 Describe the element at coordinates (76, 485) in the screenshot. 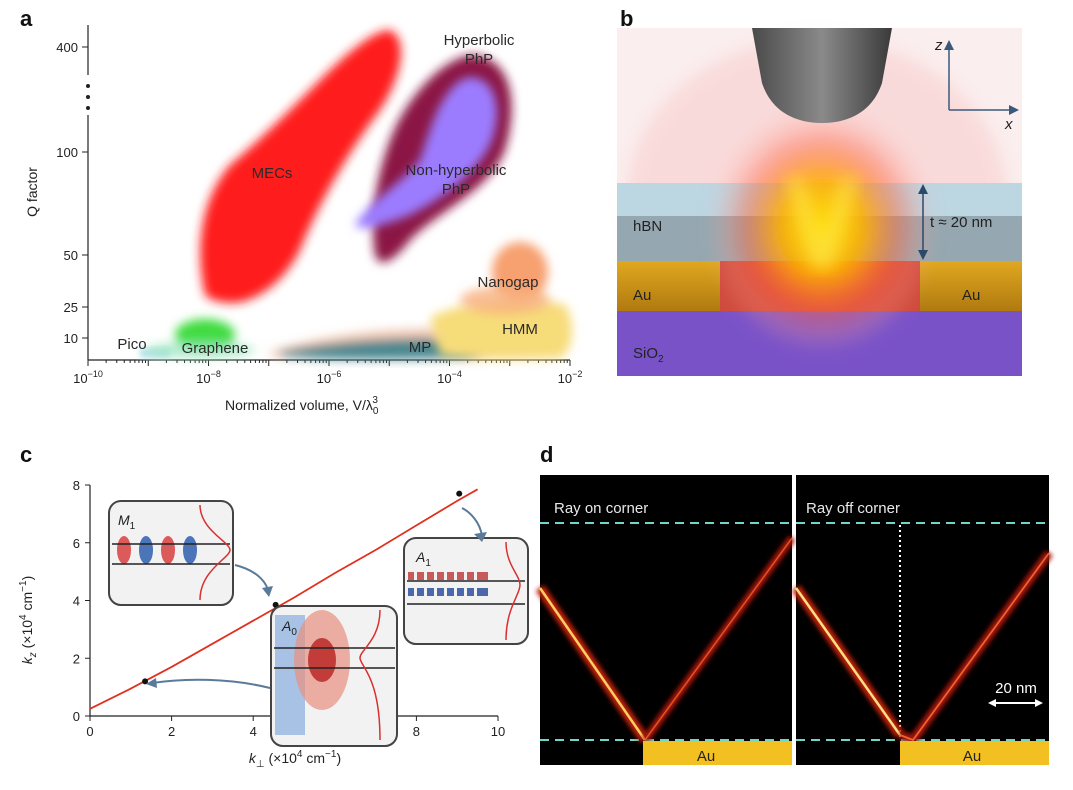

I see `ytick-c: 8` at that location.